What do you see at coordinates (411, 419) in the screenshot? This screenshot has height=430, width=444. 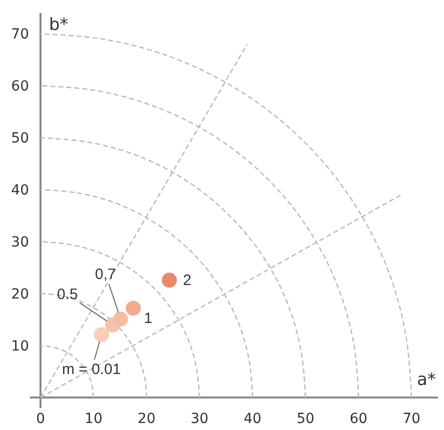 I see `x-tick-label: 70` at bounding box center [411, 419].